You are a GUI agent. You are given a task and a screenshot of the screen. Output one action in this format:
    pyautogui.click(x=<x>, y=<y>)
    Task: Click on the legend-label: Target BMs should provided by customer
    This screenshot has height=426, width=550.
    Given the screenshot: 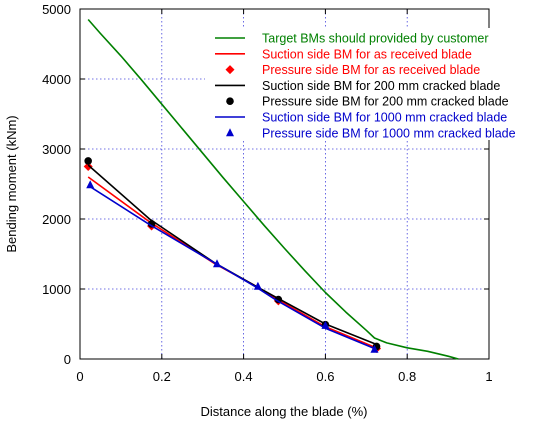 What is the action you would take?
    pyautogui.click(x=375, y=39)
    